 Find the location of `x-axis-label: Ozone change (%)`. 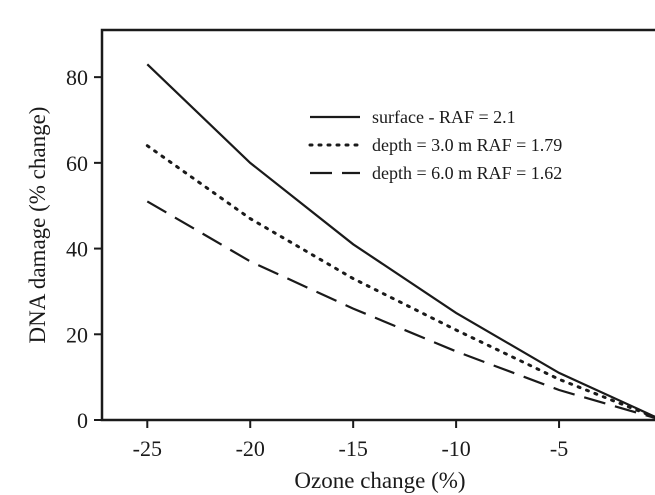

x-axis-label: Ozone change (%) is located at coordinates (379, 480).